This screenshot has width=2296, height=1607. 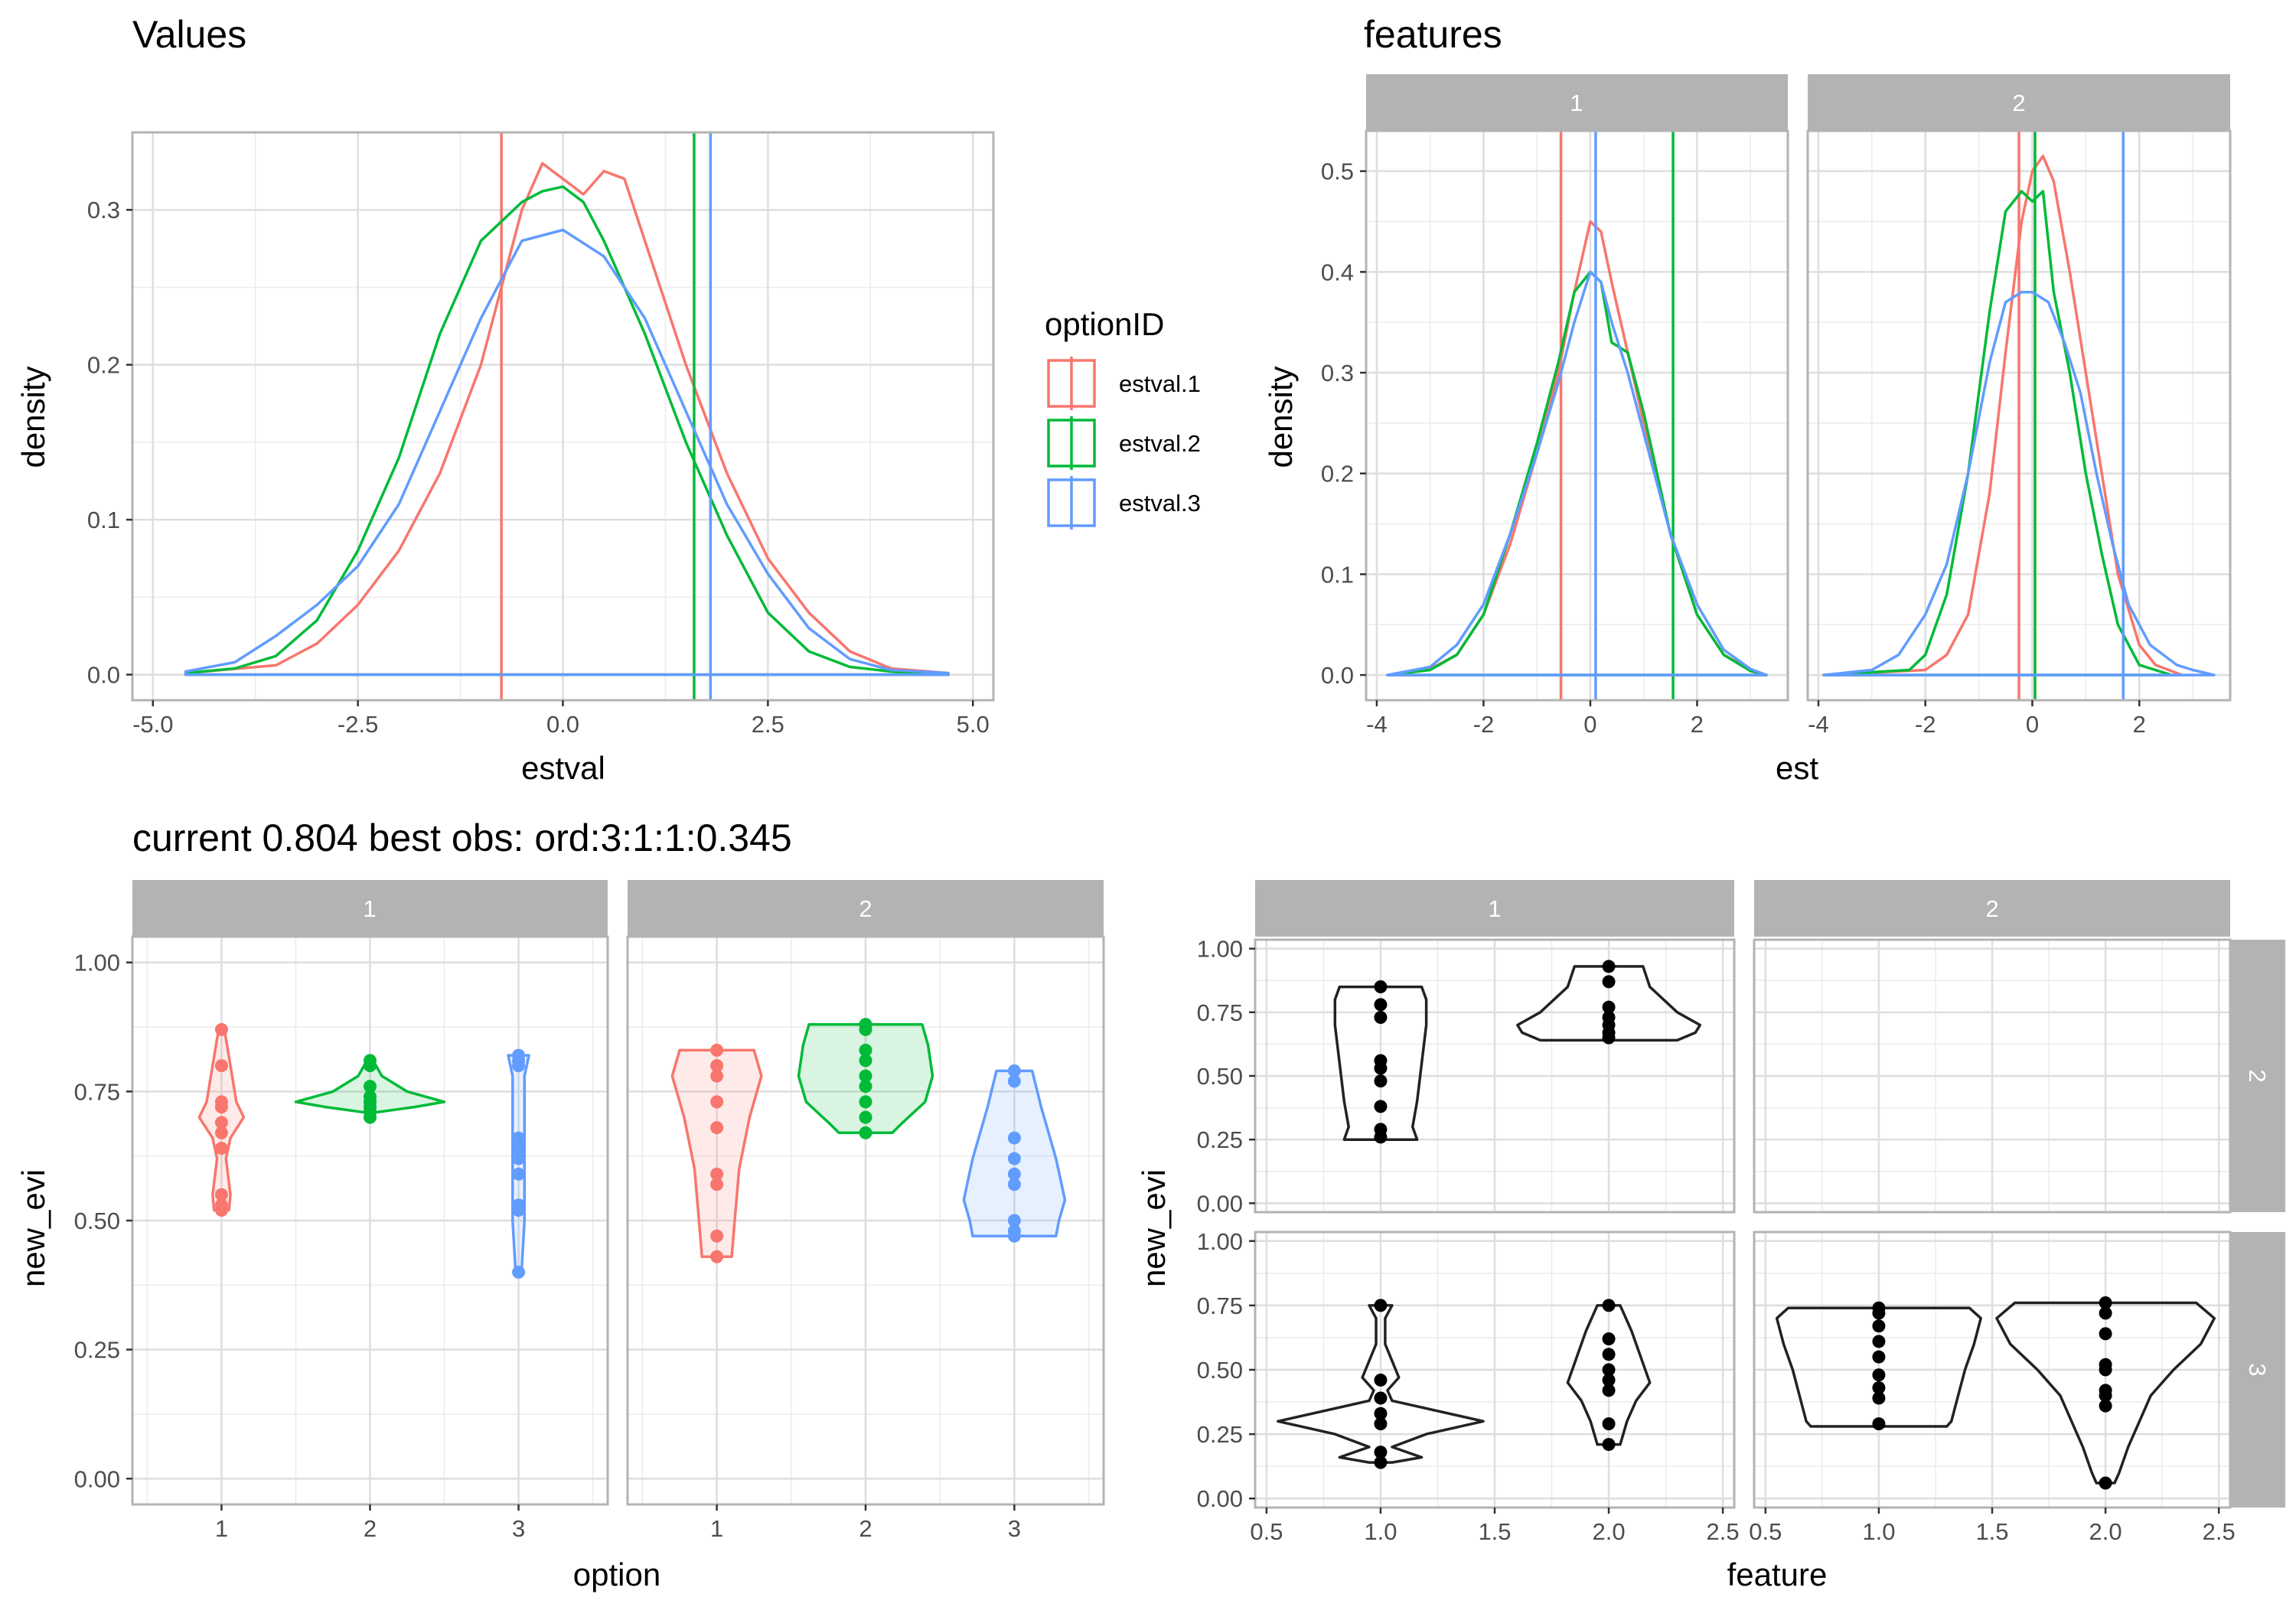 I want to click on evi-strip-2: 2, so click(x=866, y=908).